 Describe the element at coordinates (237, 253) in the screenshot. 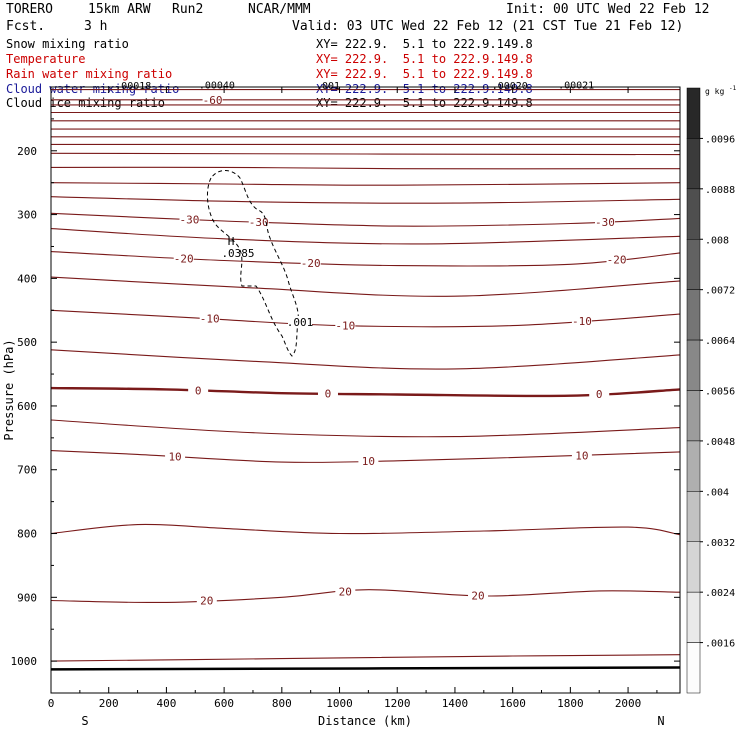

I see `cloud-ice-max-label: .0385` at that location.